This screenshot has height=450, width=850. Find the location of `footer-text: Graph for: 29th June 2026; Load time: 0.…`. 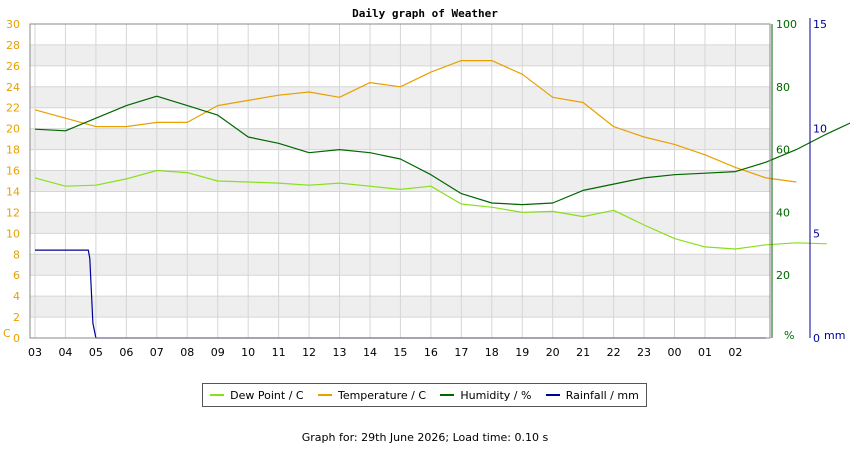

footer-text: Graph for: 29th June 2026; Load time: 0.… is located at coordinates (425, 437).